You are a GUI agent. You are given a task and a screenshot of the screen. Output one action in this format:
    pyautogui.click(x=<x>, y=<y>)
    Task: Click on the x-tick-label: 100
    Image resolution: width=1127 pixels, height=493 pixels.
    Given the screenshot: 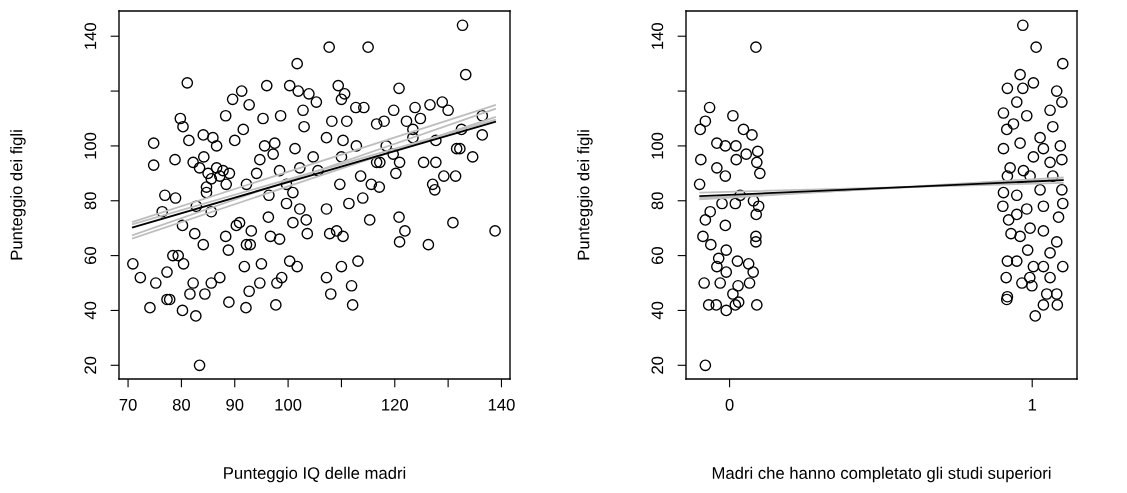 What is the action you would take?
    pyautogui.click(x=288, y=404)
    